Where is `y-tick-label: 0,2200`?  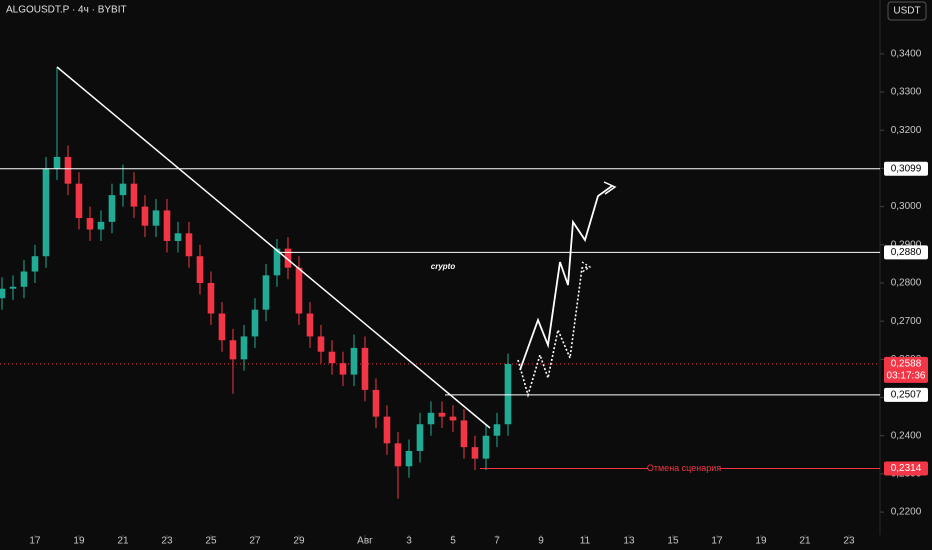 y-tick-label: 0,2200 is located at coordinates (906, 512).